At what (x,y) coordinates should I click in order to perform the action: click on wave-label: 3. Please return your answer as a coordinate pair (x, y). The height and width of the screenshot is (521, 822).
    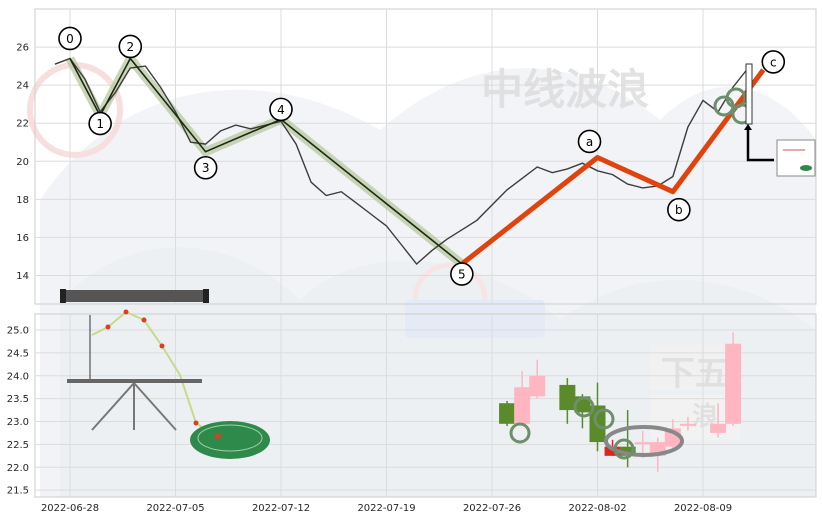
    Looking at the image, I should click on (206, 168).